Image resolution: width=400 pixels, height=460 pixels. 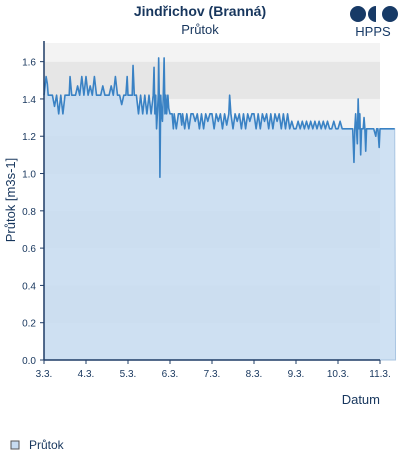 What do you see at coordinates (29, 249) in the screenshot?
I see `y-tick-label: 0.6` at bounding box center [29, 249].